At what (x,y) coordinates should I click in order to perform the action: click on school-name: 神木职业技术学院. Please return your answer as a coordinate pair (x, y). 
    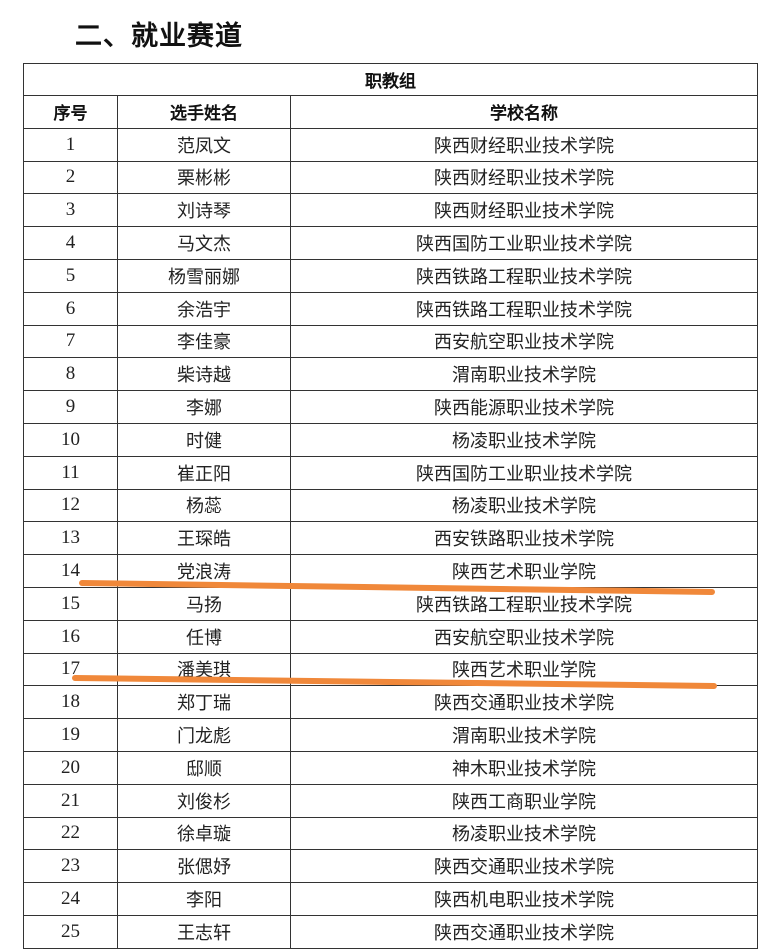
    Looking at the image, I should click on (524, 767).